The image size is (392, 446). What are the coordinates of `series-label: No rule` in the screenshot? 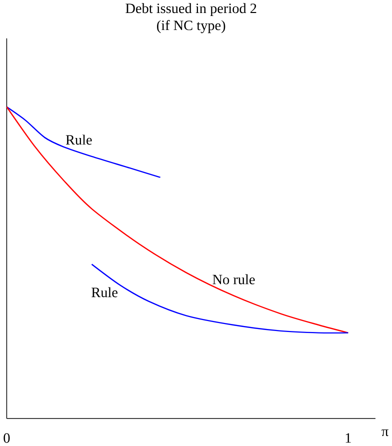 It's located at (233, 279).